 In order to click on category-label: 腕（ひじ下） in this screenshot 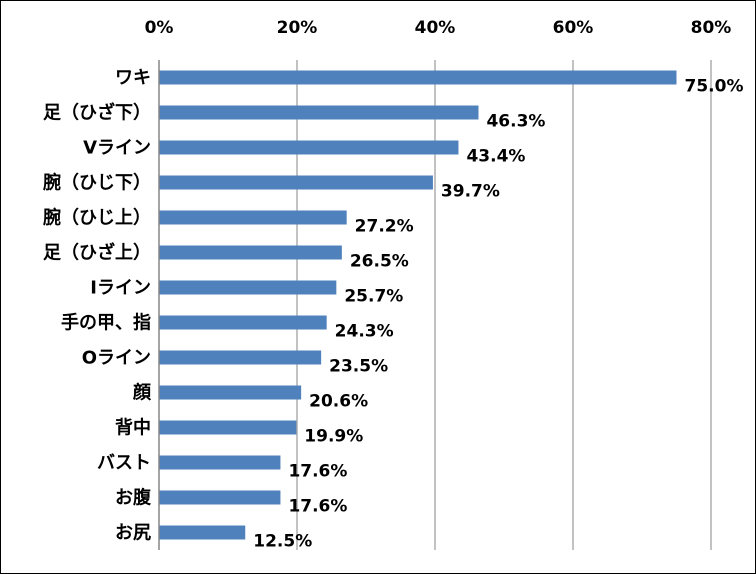, I will do `click(97, 183)`.